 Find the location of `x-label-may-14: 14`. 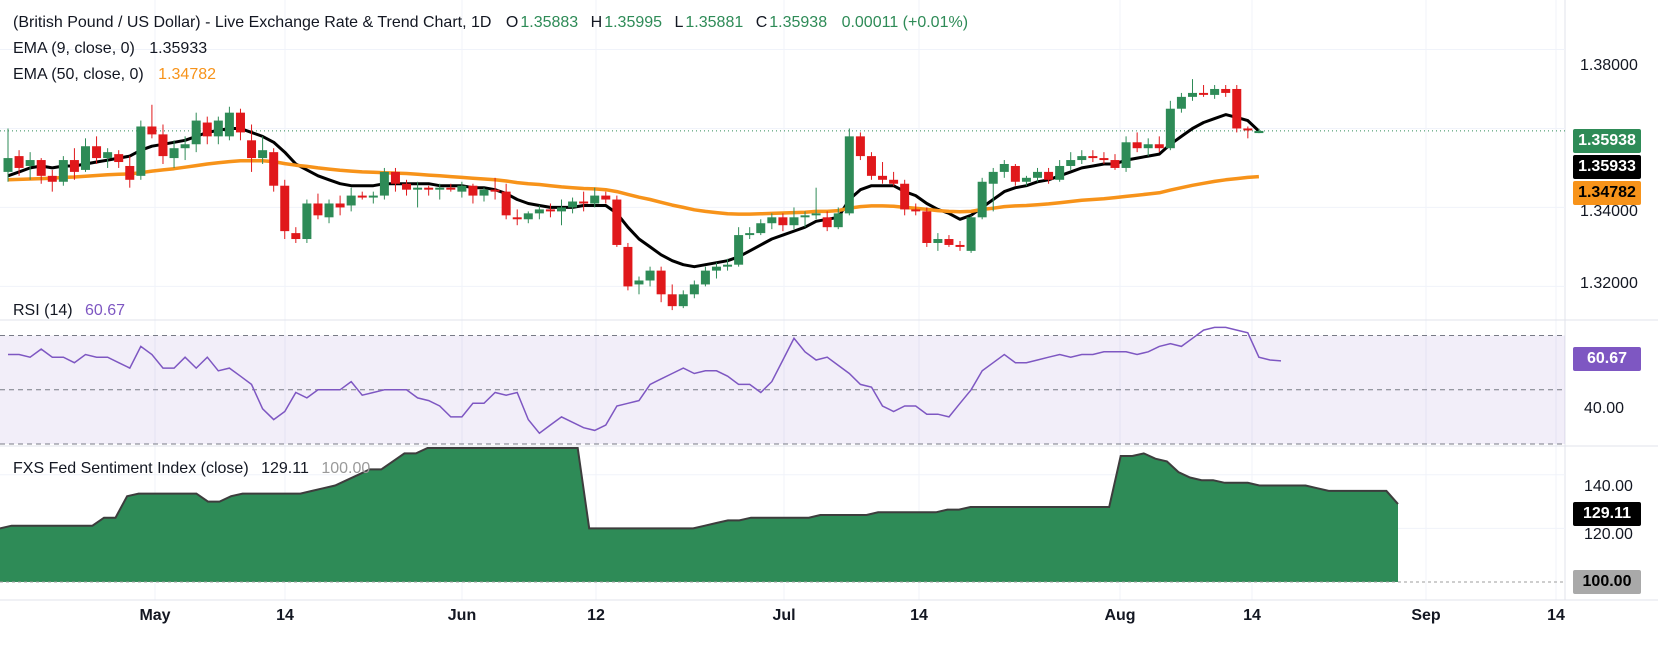

x-label-may-14: 14 is located at coordinates (285, 615).